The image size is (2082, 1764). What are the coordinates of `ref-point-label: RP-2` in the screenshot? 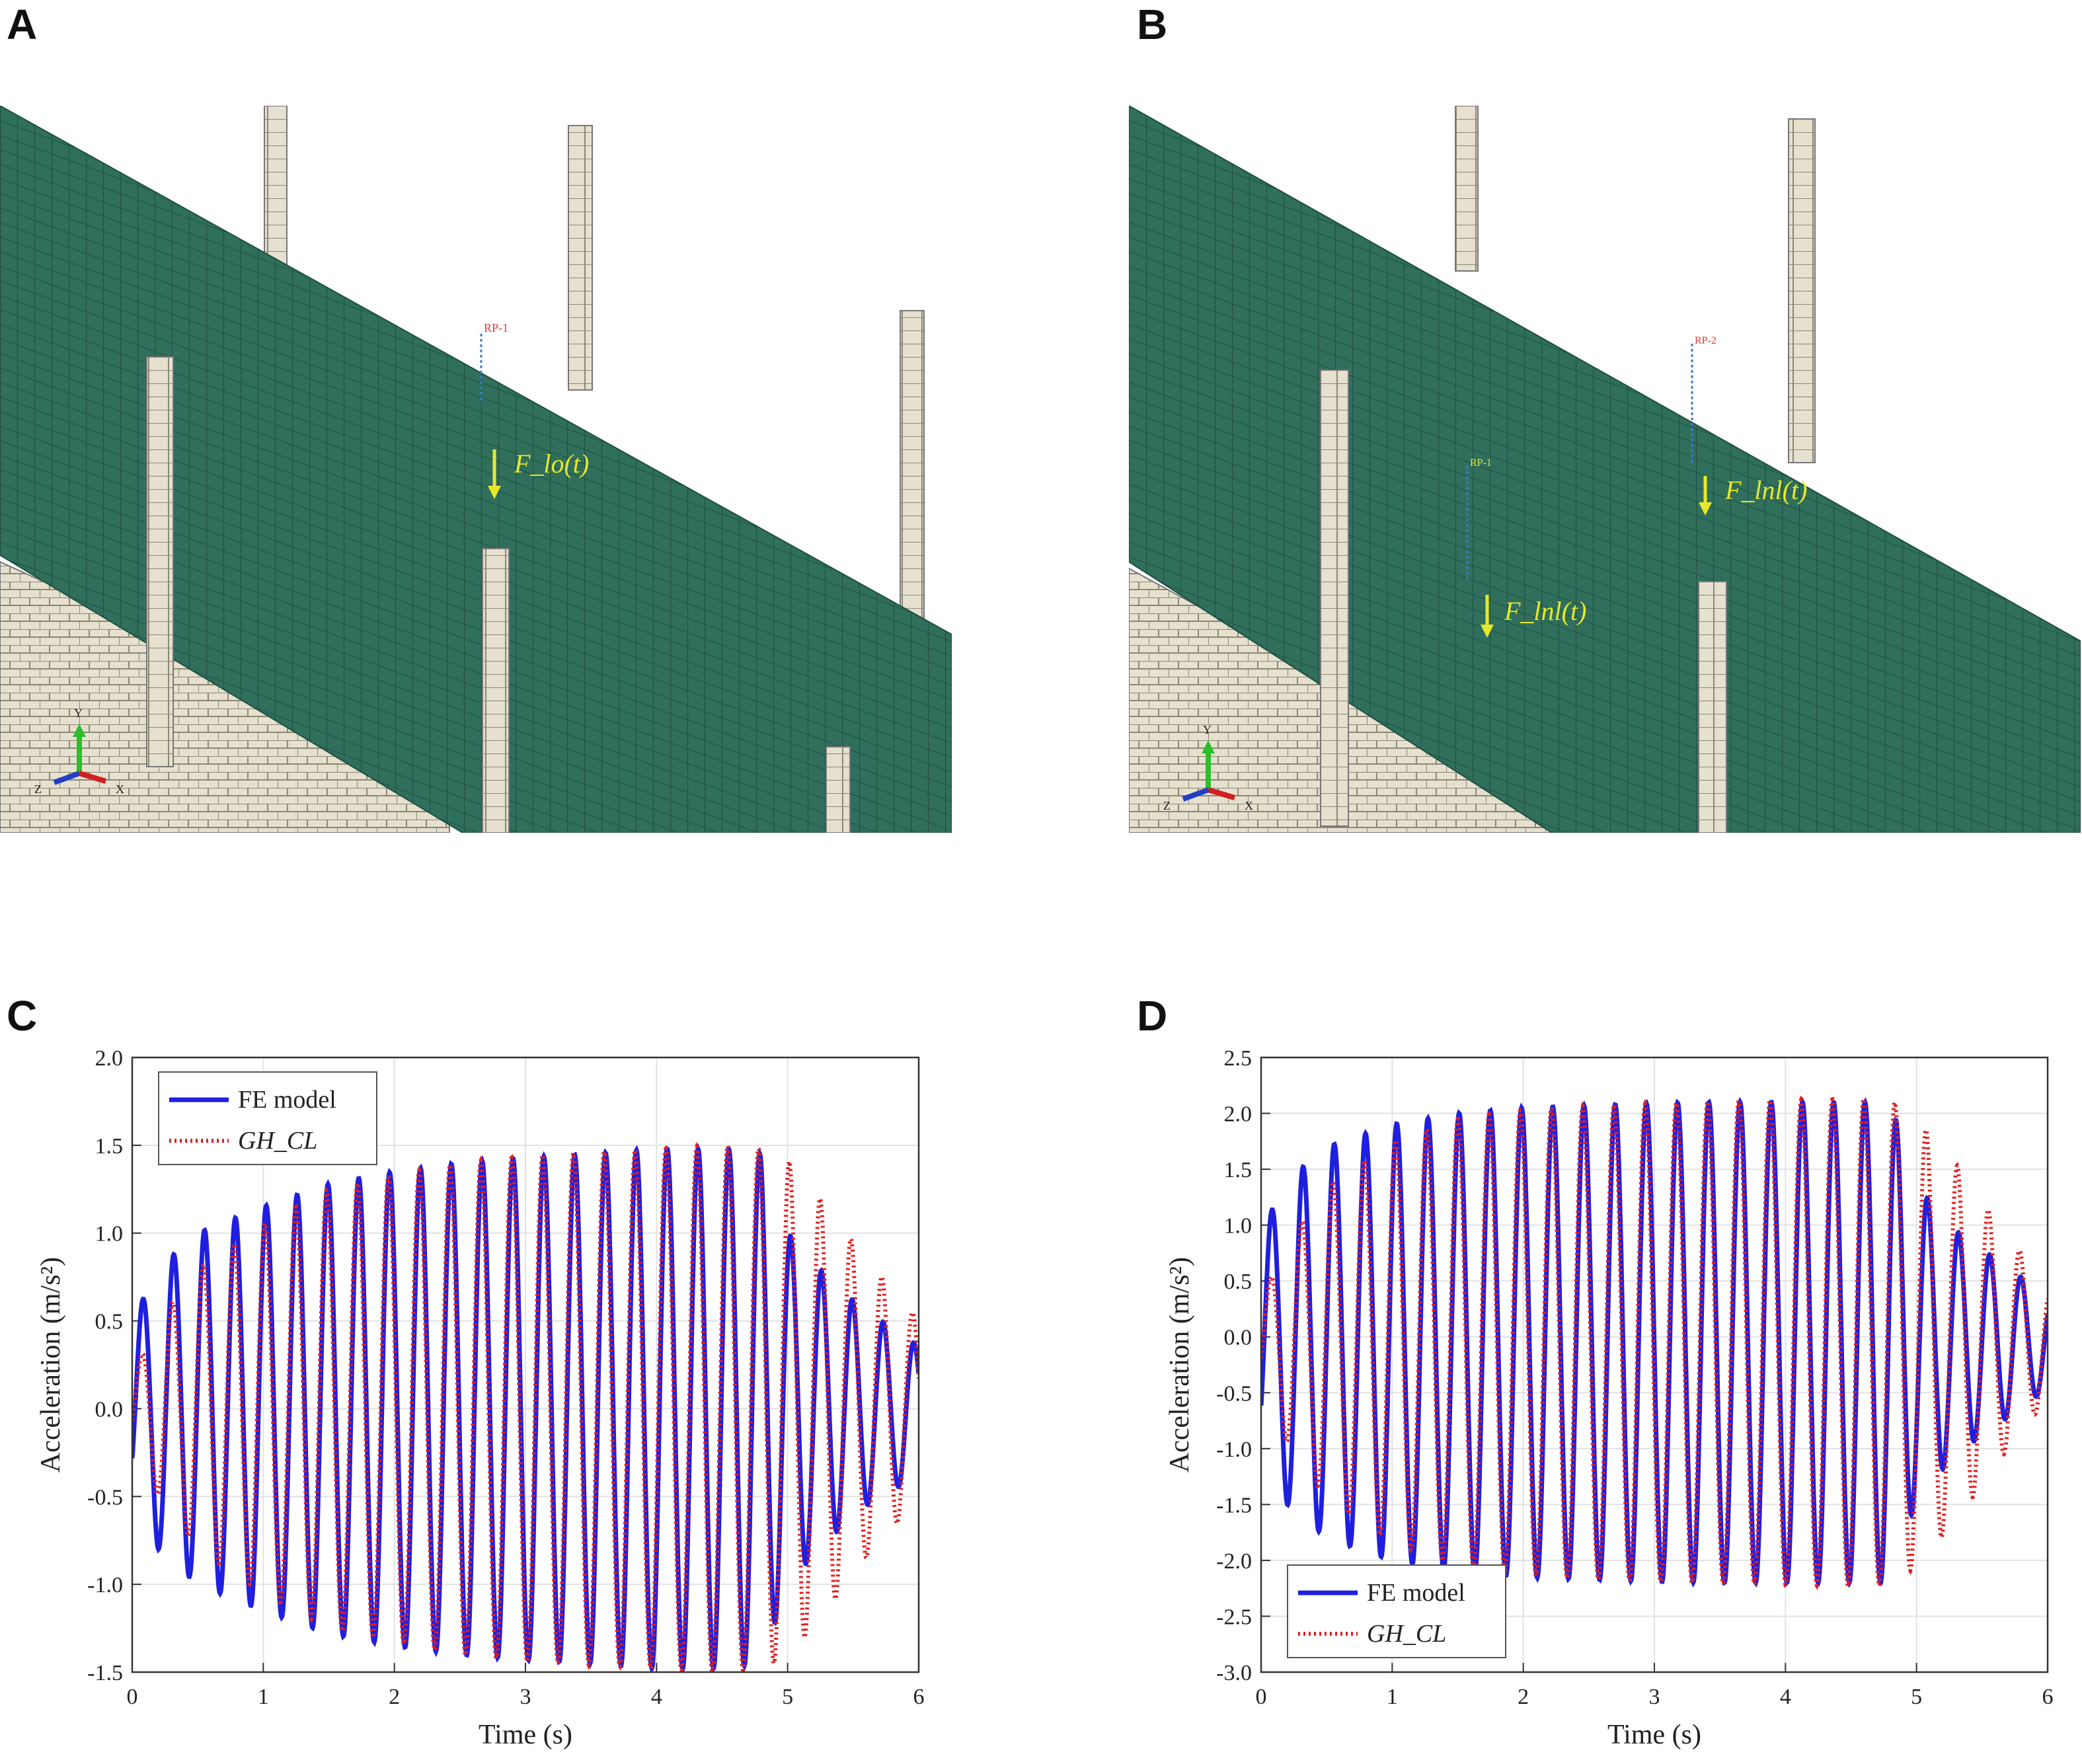 It's located at (1705, 340).